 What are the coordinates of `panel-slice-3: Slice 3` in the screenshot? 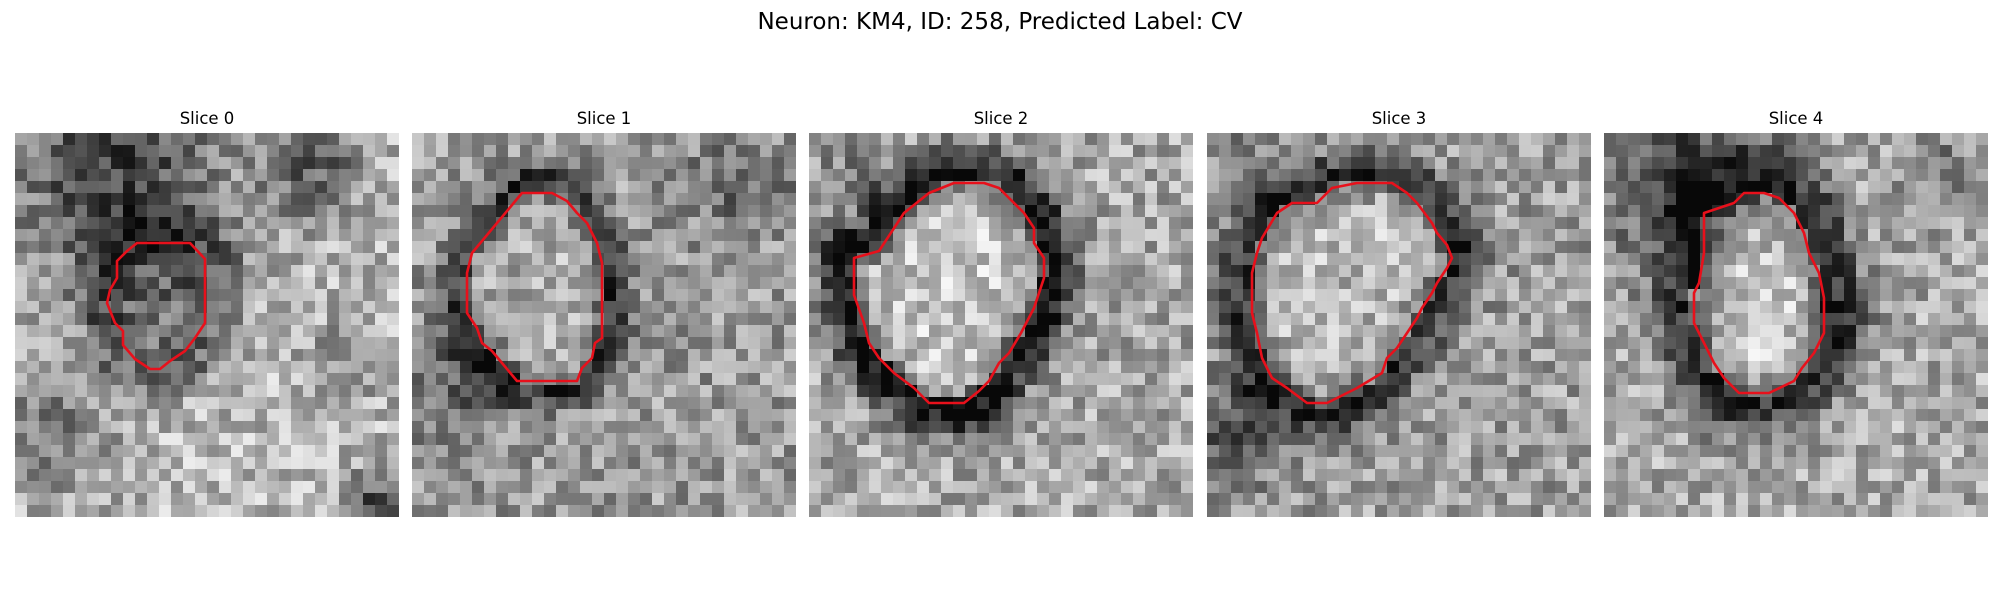 It's located at (1399, 312).